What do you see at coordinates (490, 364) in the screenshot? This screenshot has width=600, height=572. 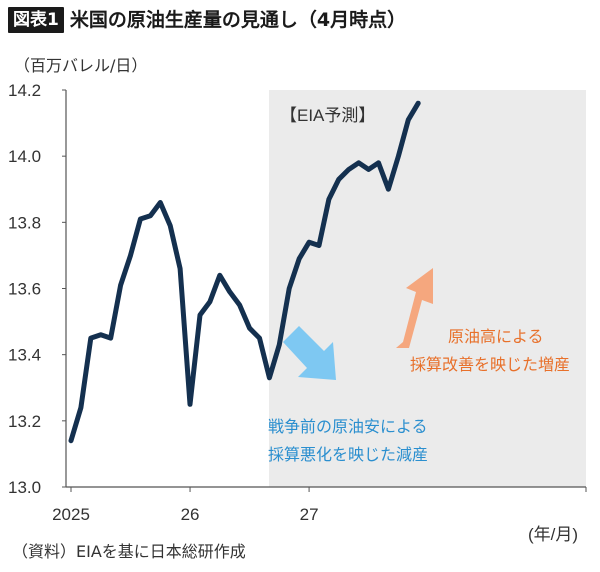 I see `annotation-increase-line2: 採算改善を映じた増産` at bounding box center [490, 364].